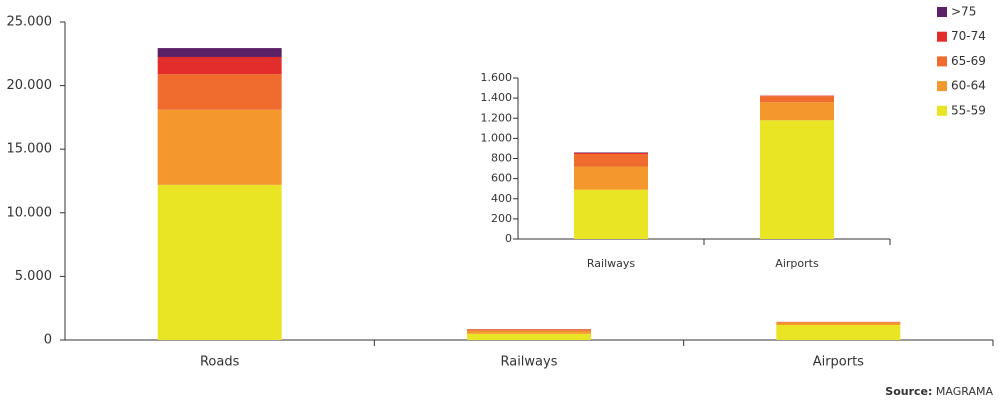  I want to click on y-tick-label: 1.000, so click(497, 137).